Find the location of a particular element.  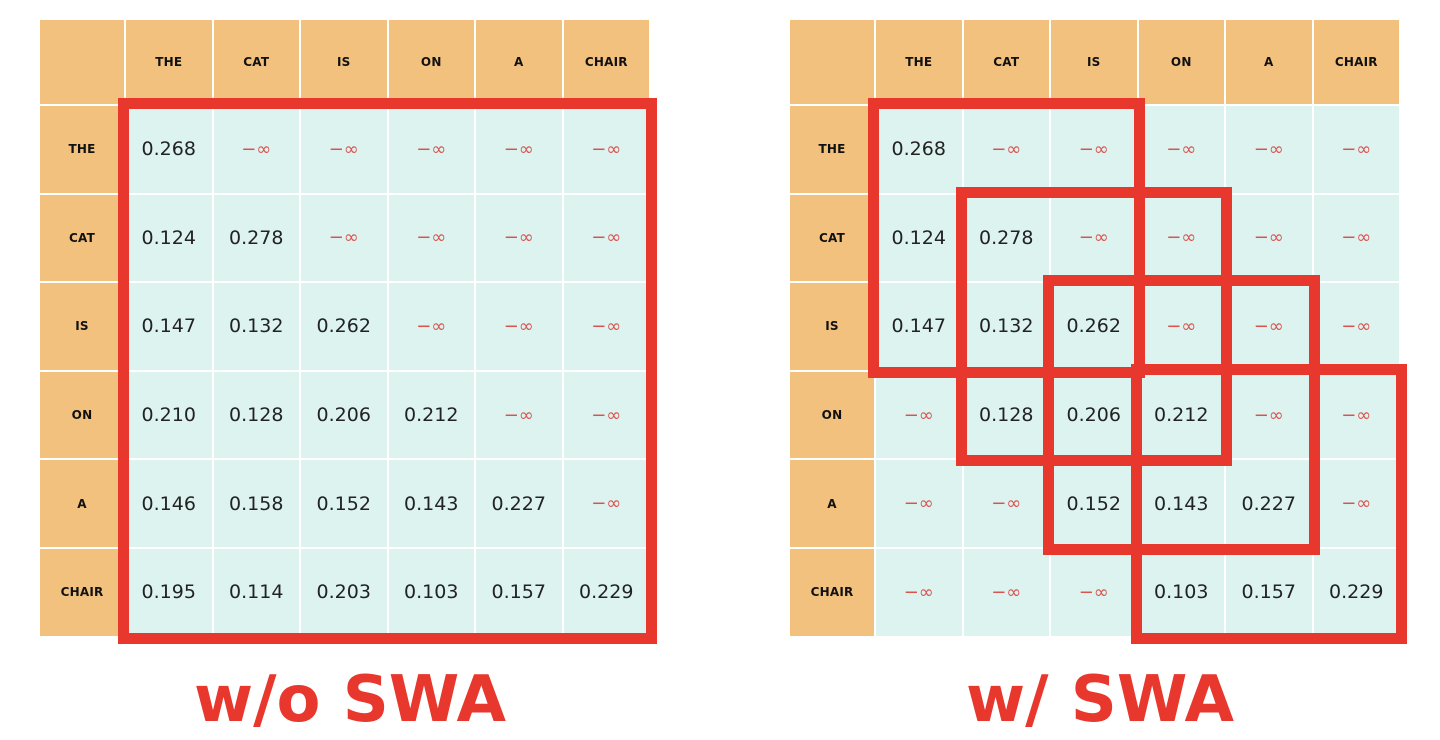

attention-score-cell-text: 0.195 is located at coordinates (168, 592).